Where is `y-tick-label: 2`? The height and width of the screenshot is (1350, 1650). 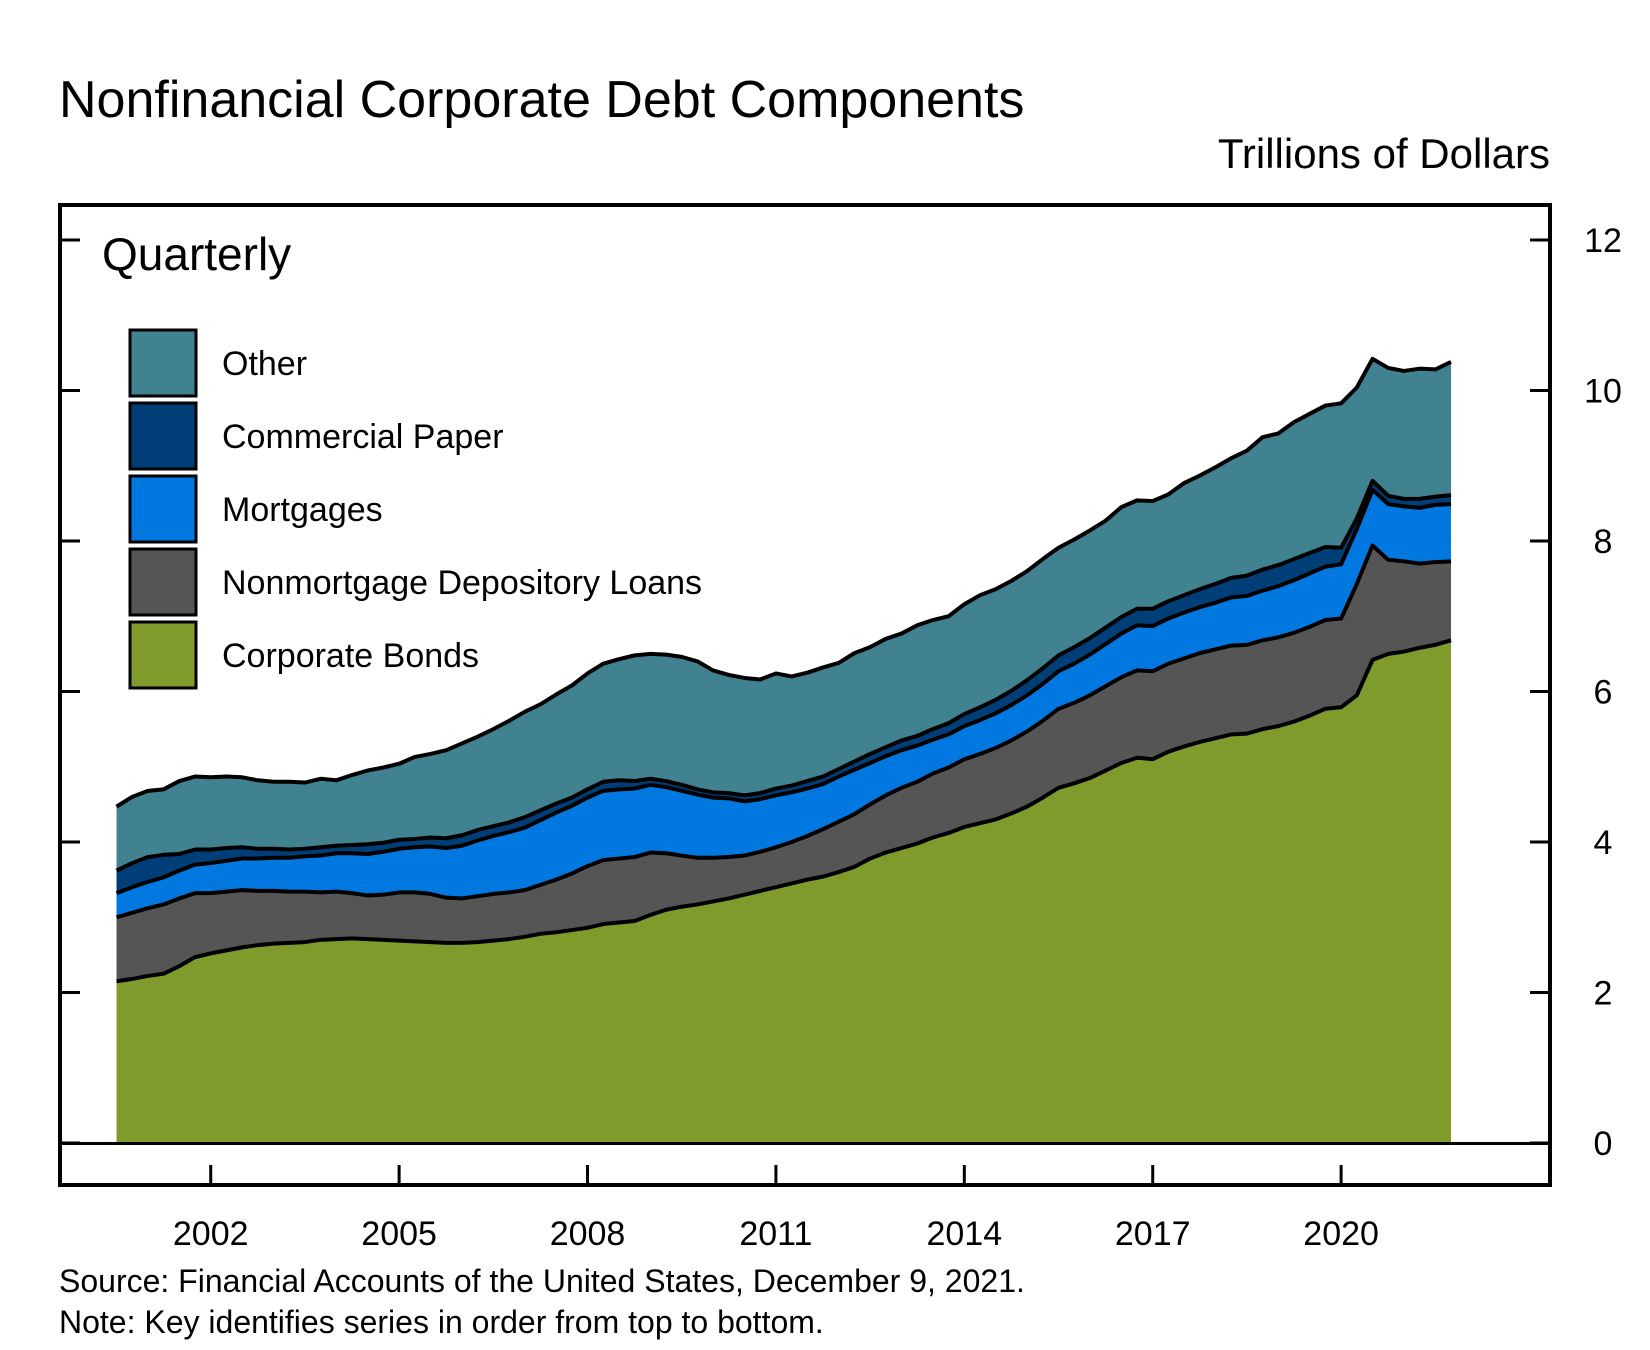
y-tick-label: 2 is located at coordinates (1603, 994).